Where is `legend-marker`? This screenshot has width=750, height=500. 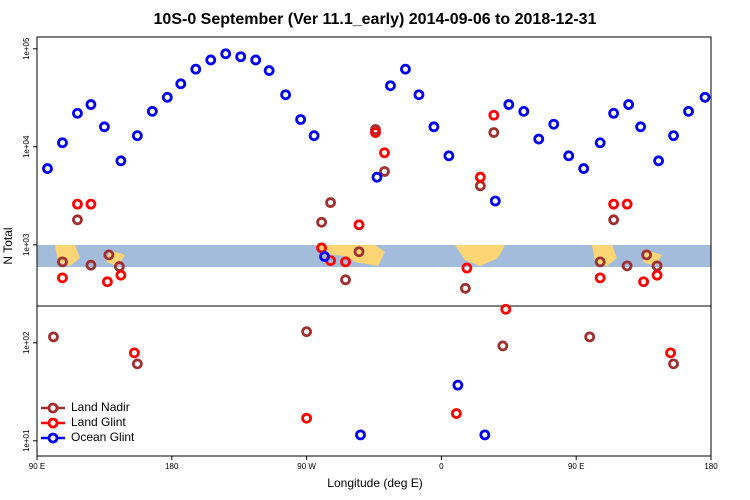 legend-marker is located at coordinates (53, 408).